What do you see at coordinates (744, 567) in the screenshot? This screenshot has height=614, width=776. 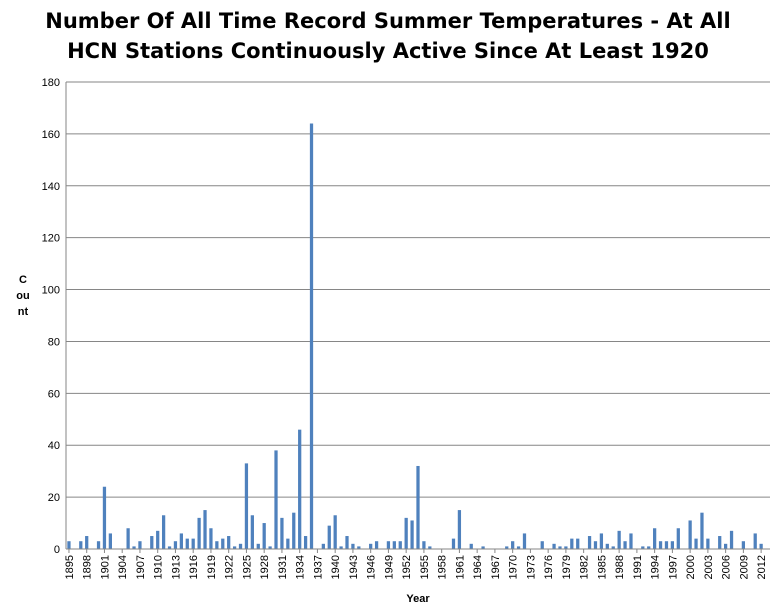 I see `x-tick-label: 2009` at bounding box center [744, 567].